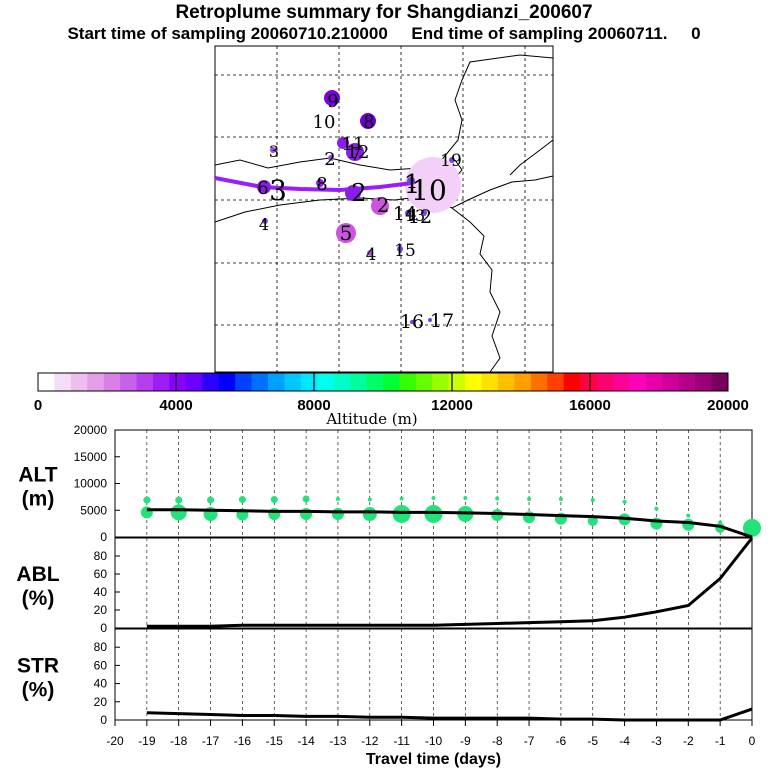 The image size is (768, 768). Describe the element at coordinates (720, 741) in the screenshot. I see `x-tick-label: -1` at that location.